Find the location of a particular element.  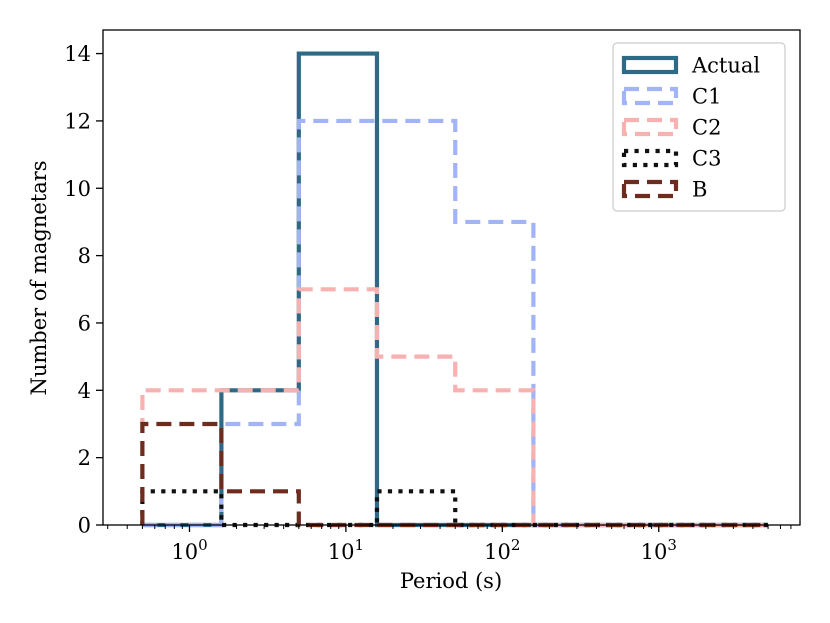

x-tick-label: 10⁰ is located at coordinates (189, 550).